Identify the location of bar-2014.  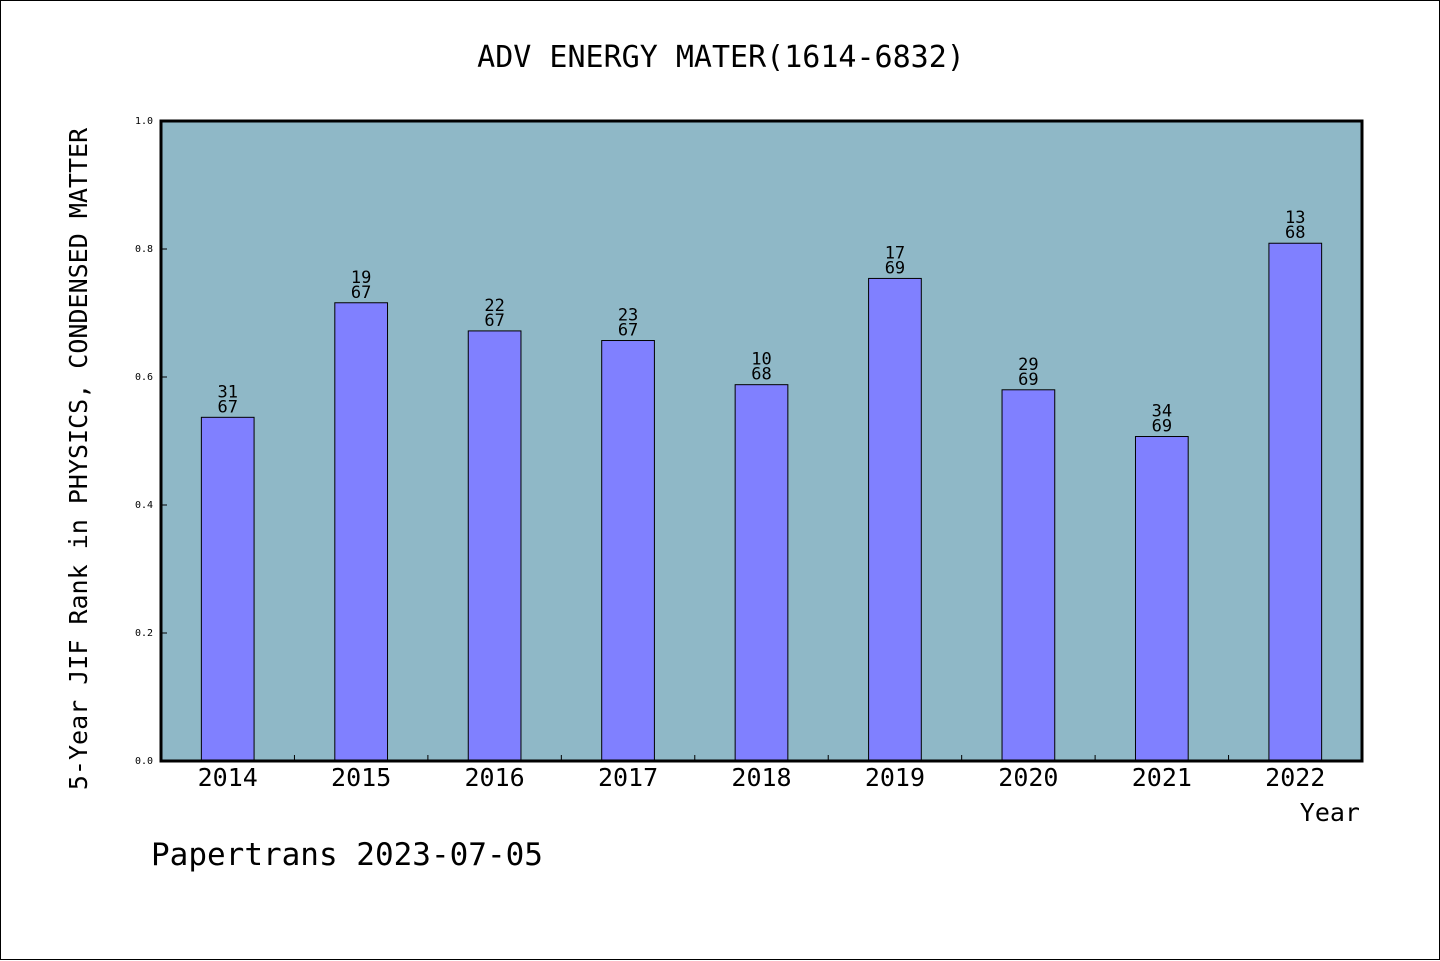
(227, 589).